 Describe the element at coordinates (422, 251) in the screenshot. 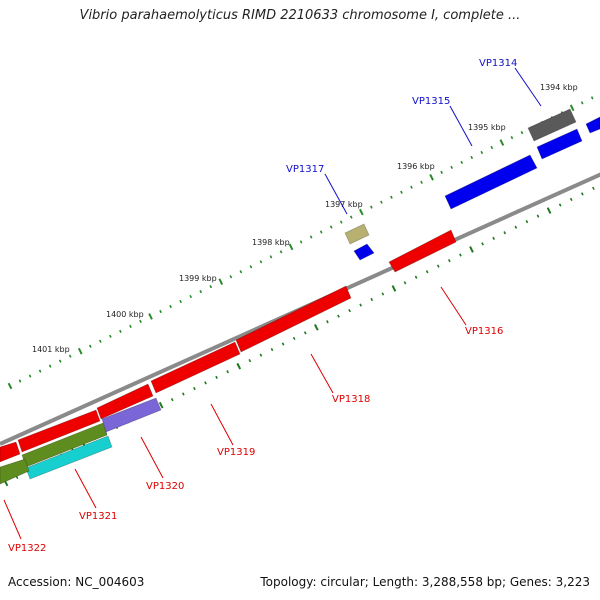

I see `gene-feature-vp1316` at that location.